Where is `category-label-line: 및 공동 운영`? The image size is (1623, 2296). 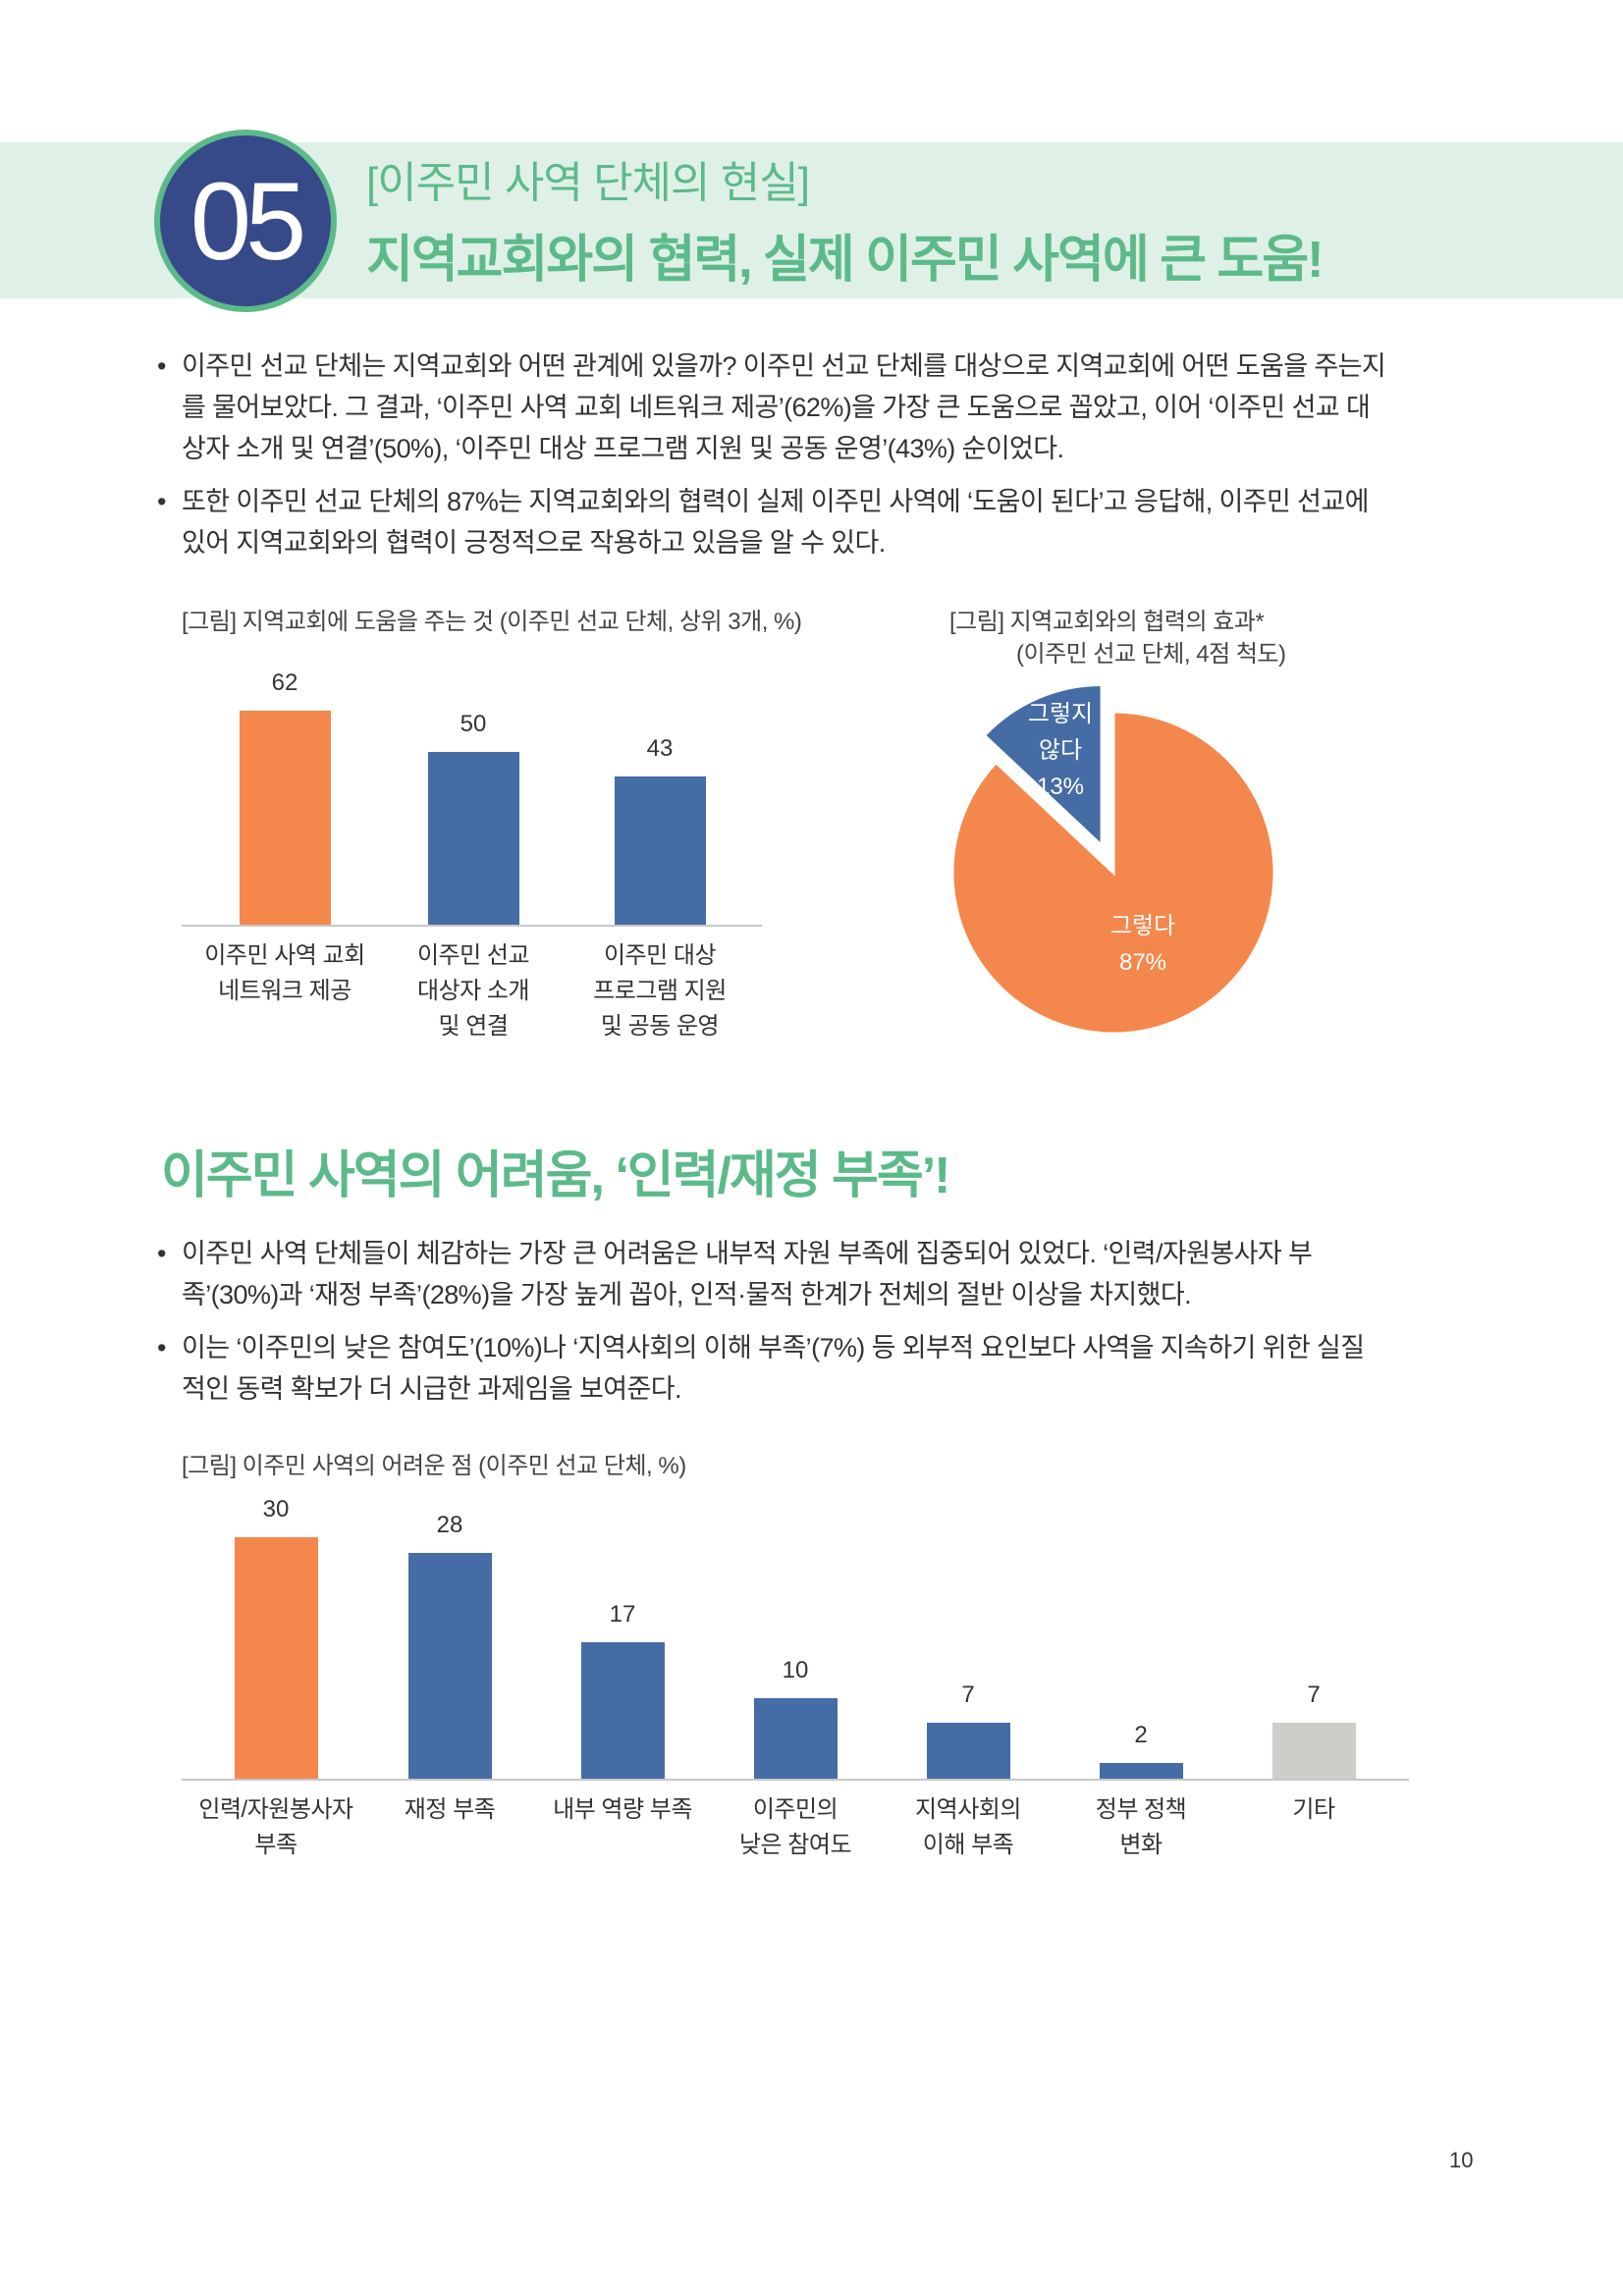
category-label-line: 및 공동 운영 is located at coordinates (660, 1027).